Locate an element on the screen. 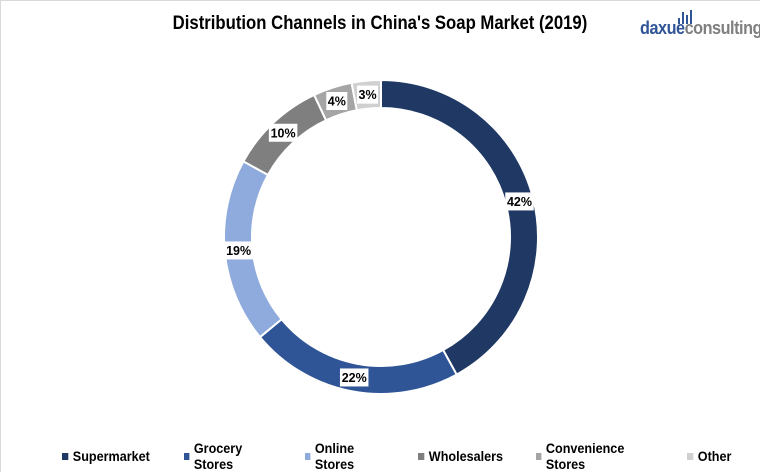 The width and height of the screenshot is (760, 472). data-label: 42% is located at coordinates (519, 201).